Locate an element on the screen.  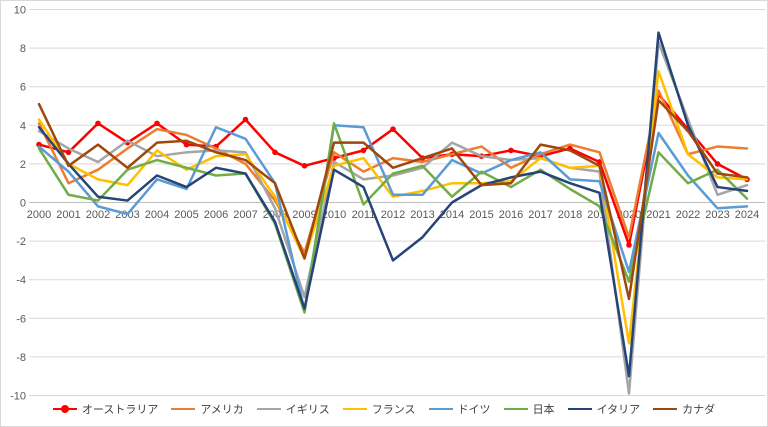
x-tick-label: 2010 is located at coordinates (334, 215).